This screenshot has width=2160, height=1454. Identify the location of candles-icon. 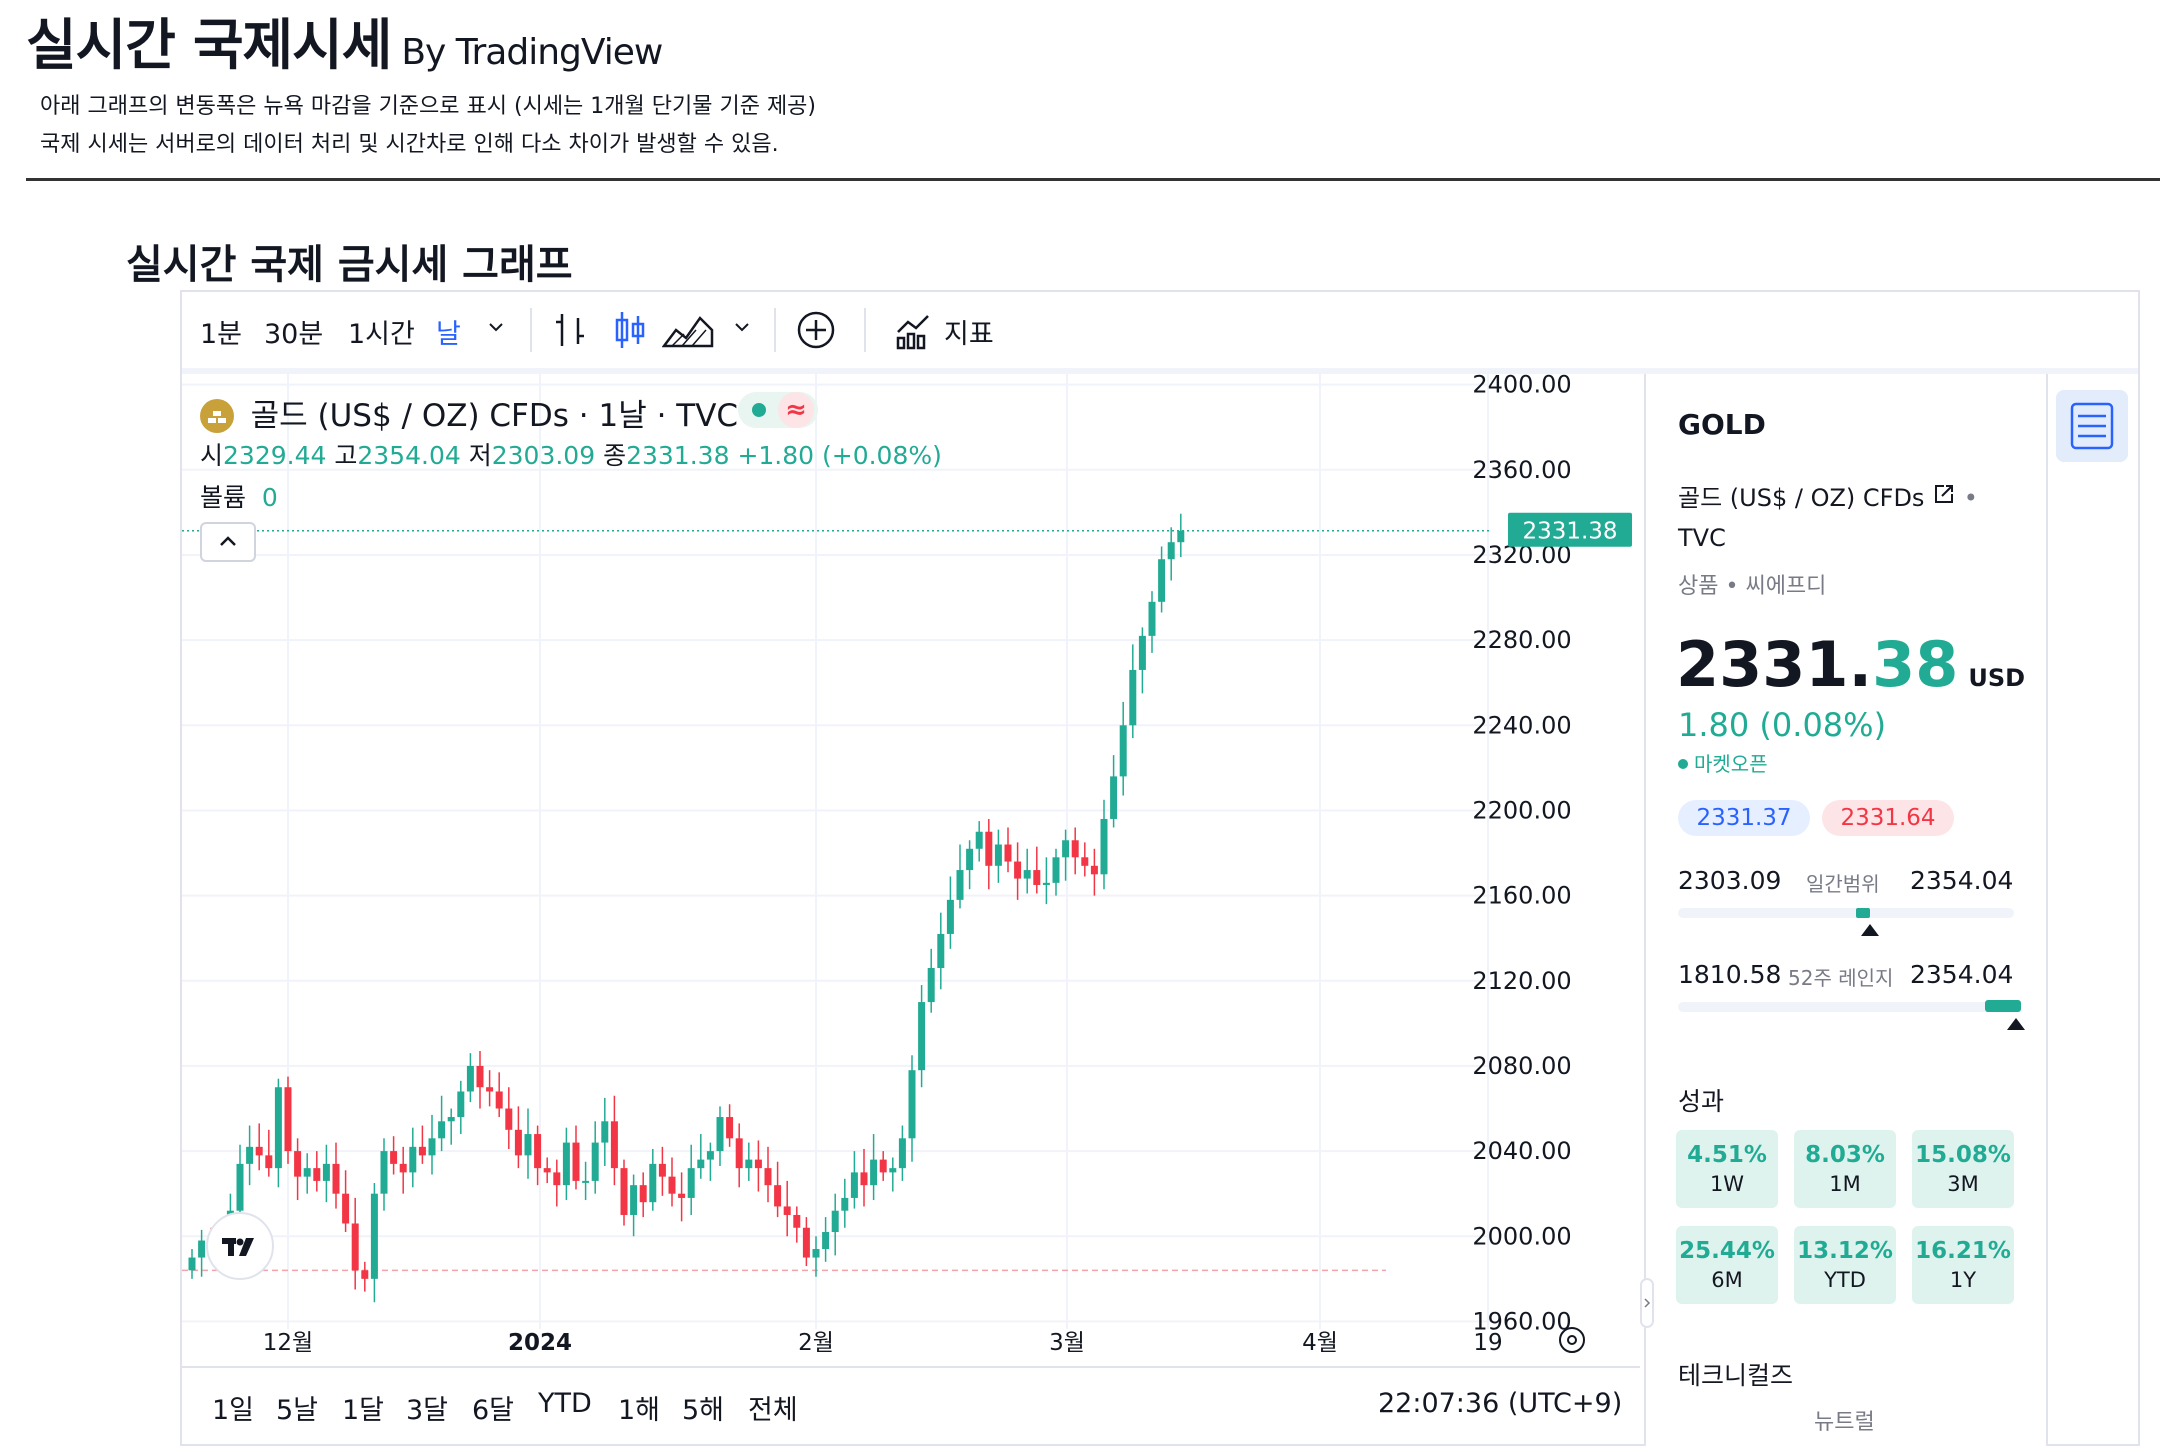
(630, 333).